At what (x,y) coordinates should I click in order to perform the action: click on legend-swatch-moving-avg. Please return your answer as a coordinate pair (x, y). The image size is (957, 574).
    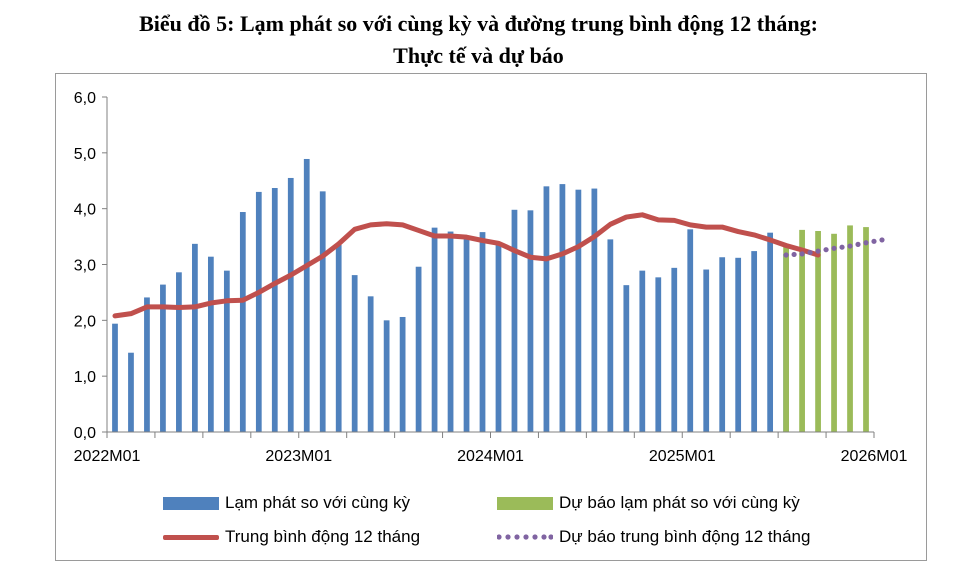
    Looking at the image, I should click on (191, 537).